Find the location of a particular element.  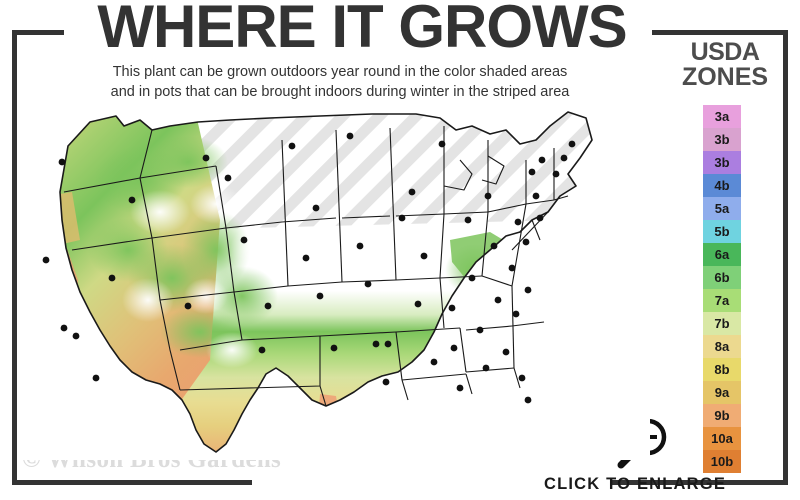

zone-swatch-label: 7b is located at coordinates (722, 323).